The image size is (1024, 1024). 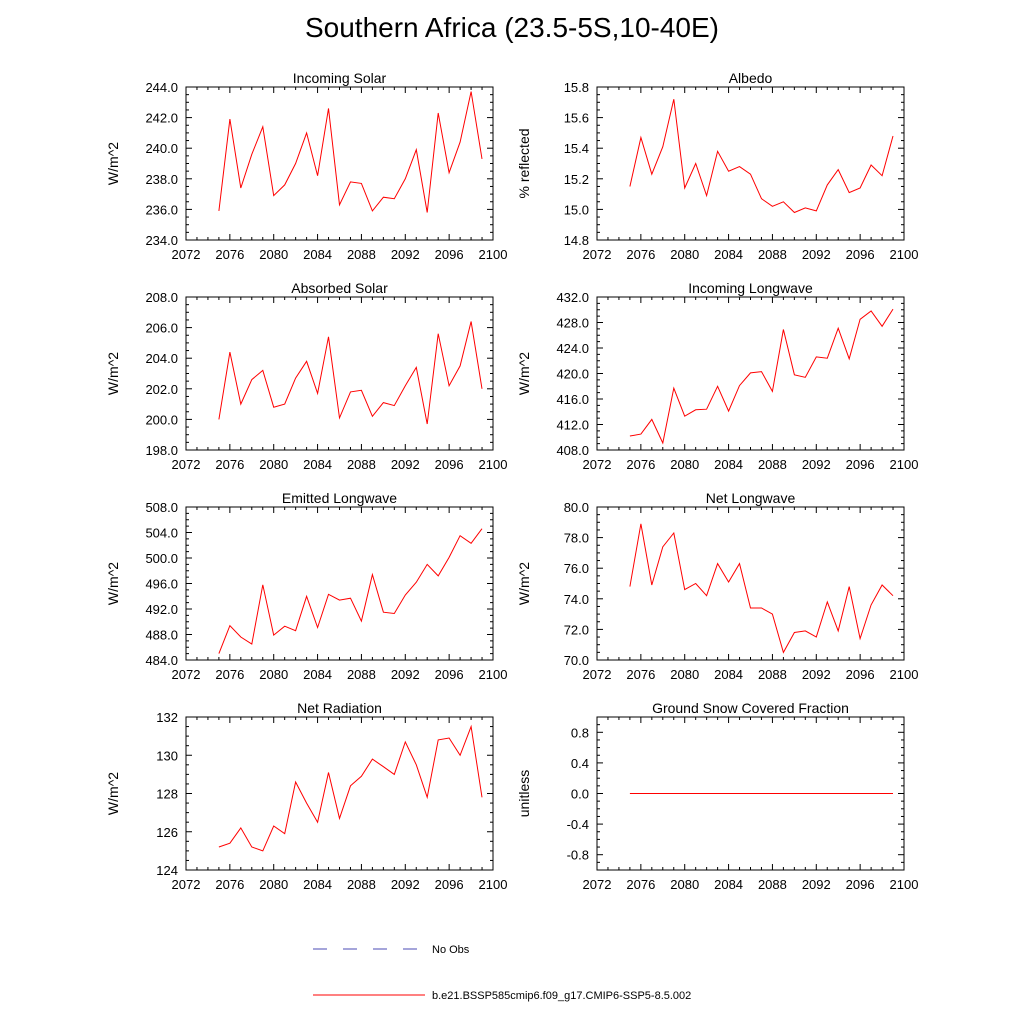 I want to click on y-tick-label: 130, so click(x=167, y=755).